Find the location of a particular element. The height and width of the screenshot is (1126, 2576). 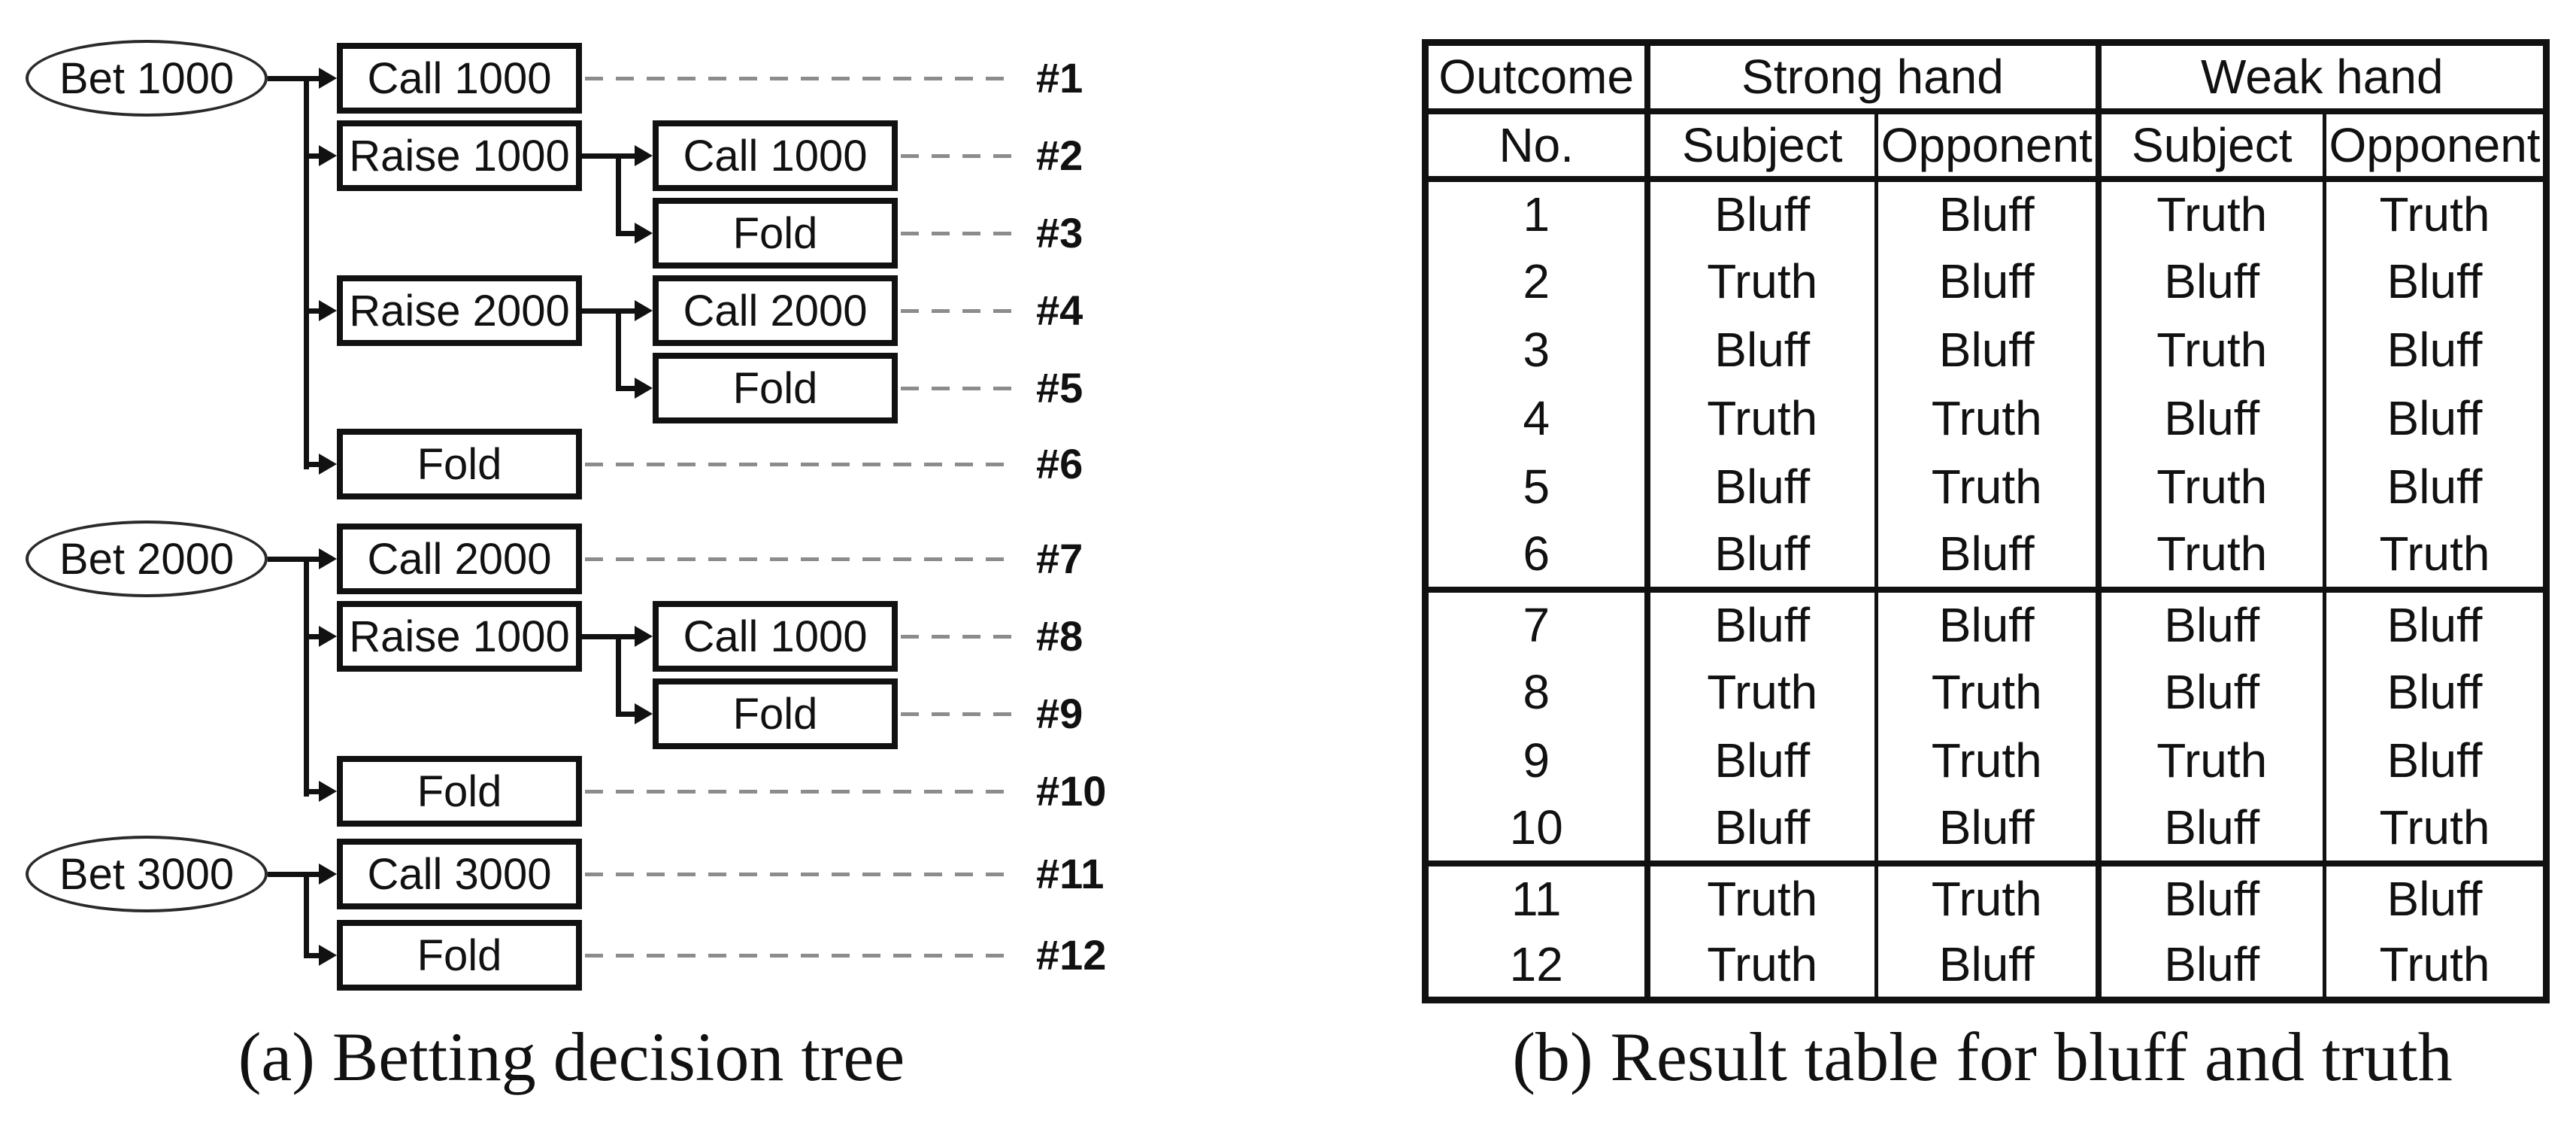

table-row: 1 Bluff Bluff Truth Truth is located at coordinates (1986, 212).